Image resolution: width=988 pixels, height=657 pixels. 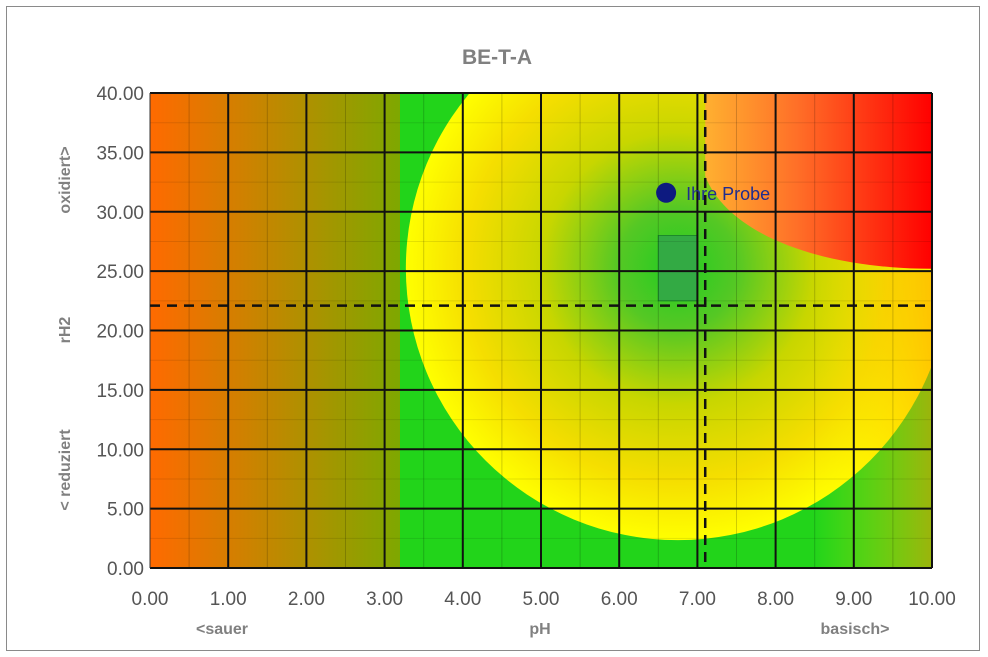 What do you see at coordinates (222, 629) in the screenshot?
I see `x-axis-label-left: <sauer` at bounding box center [222, 629].